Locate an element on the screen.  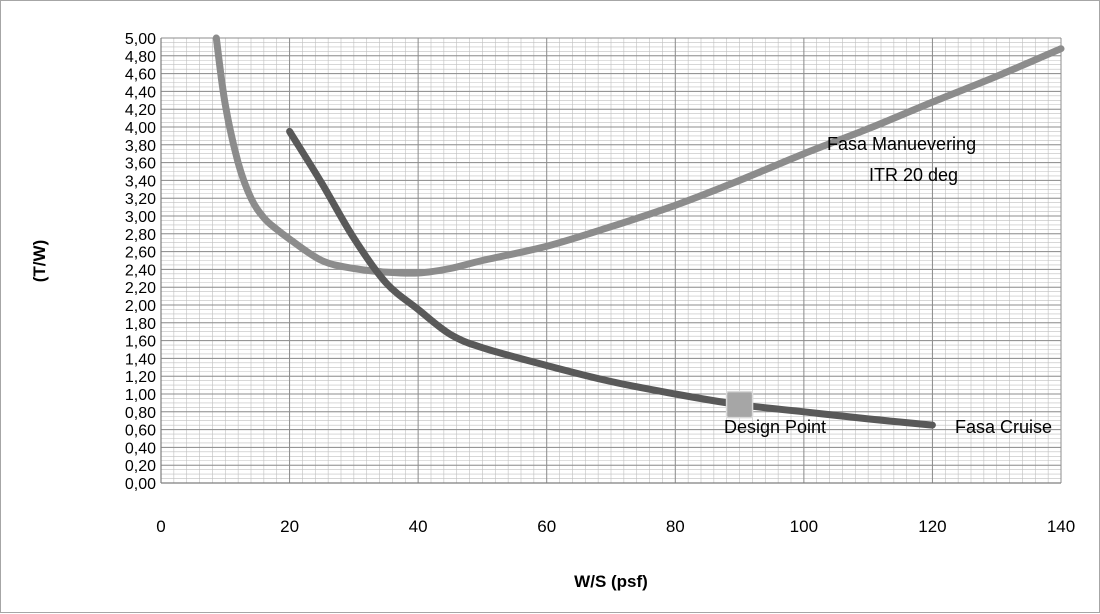
x-tick-label: 60 is located at coordinates (546, 526).